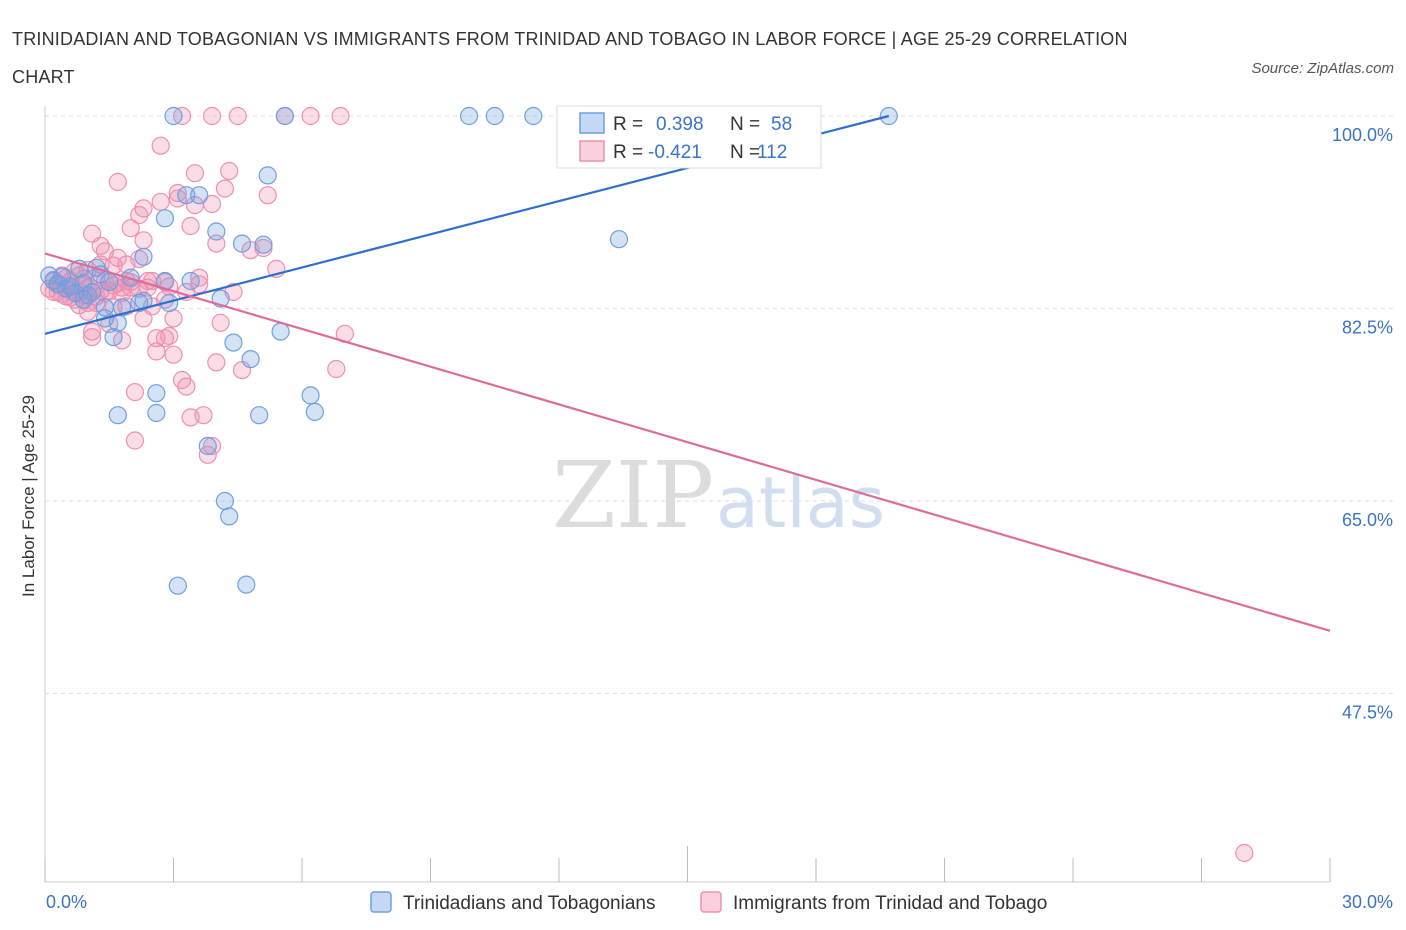 Image resolution: width=1406 pixels, height=930 pixels. What do you see at coordinates (1367, 328) in the screenshot?
I see `y-tick-label: 82.5%` at bounding box center [1367, 328].